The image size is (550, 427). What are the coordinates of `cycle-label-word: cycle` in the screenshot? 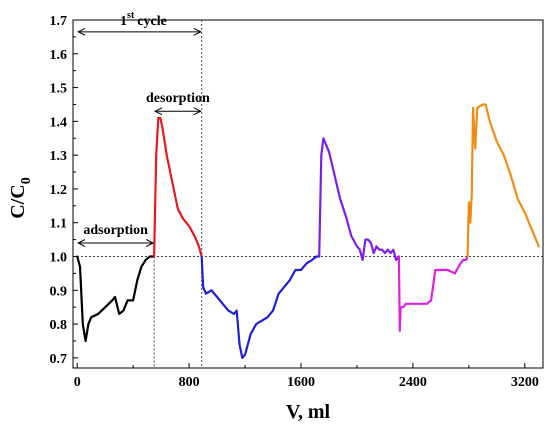 It's located at (152, 21).